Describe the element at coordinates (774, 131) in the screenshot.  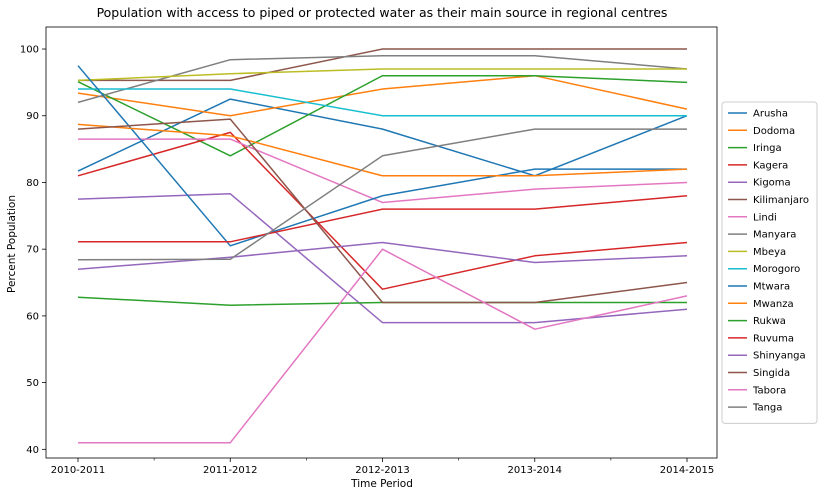
I see `legend-label-dodoma: Dodoma` at that location.